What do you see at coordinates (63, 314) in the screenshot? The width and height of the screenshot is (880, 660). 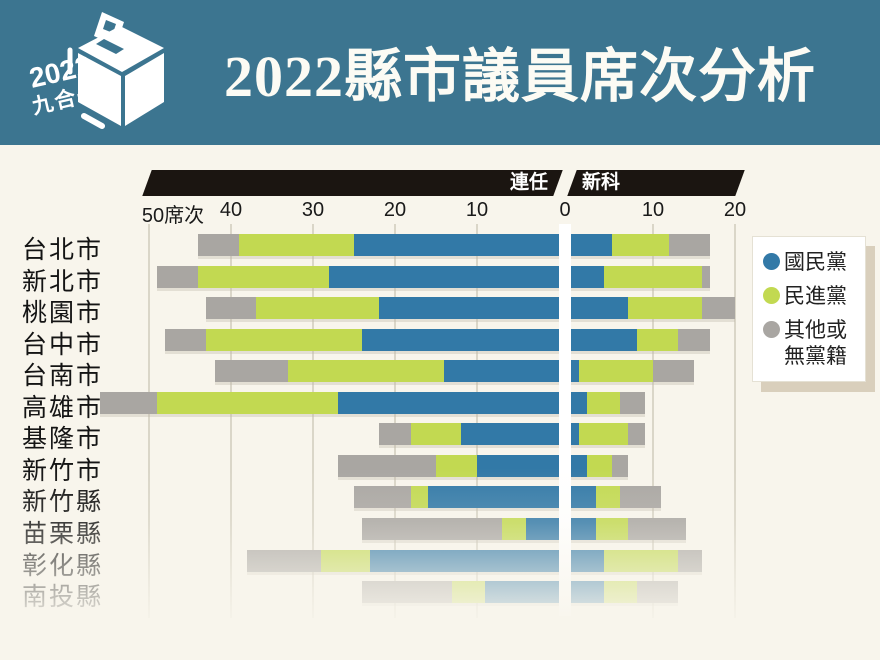 I see `row-label: 桃園市` at bounding box center [63, 314].